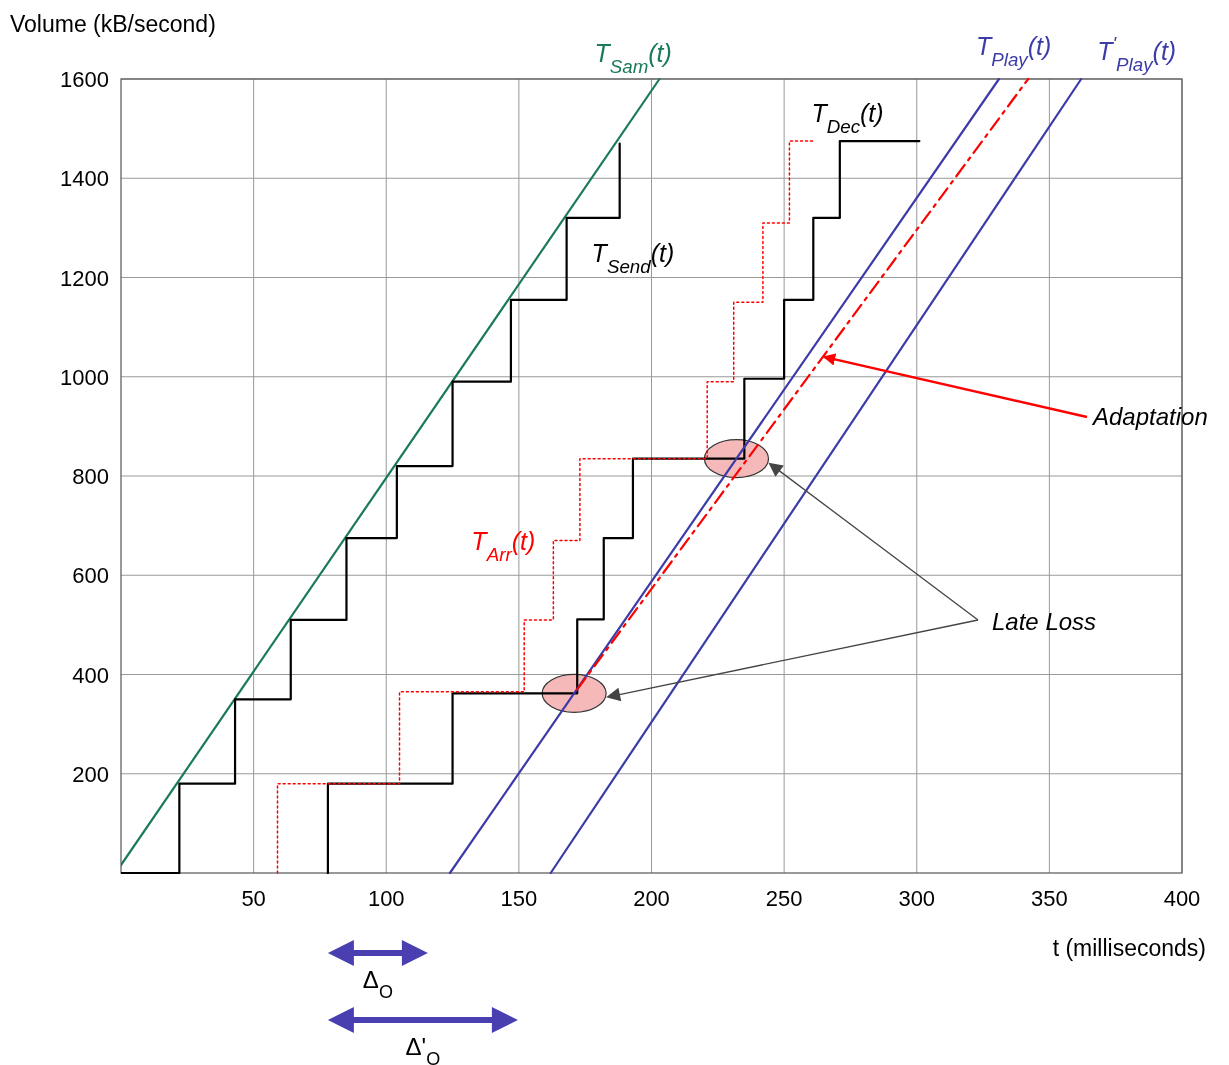  I want to click on x-tick-label: 50, so click(253, 898).